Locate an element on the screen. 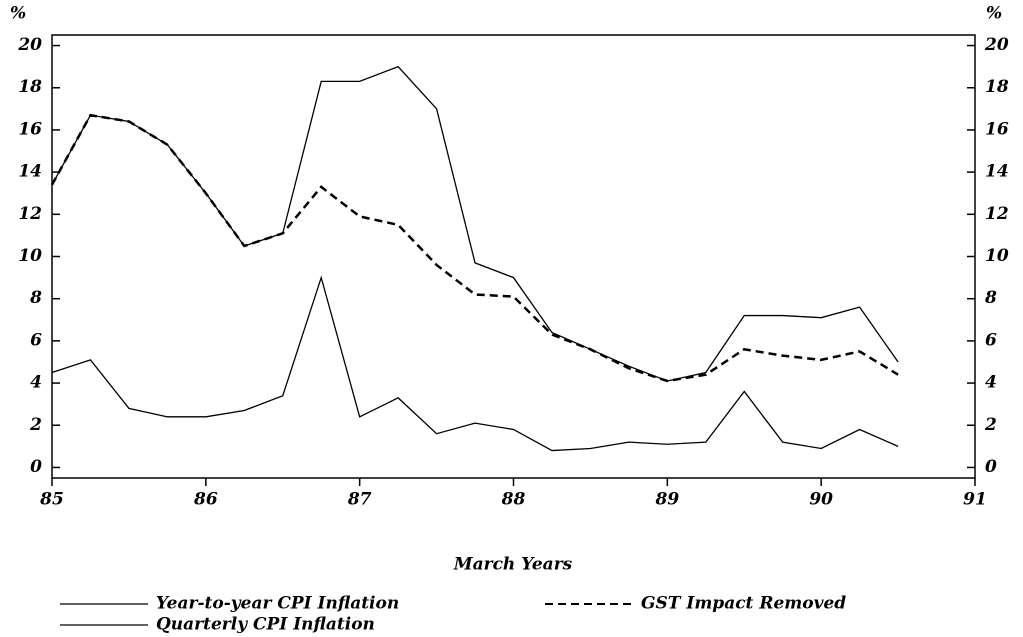 The width and height of the screenshot is (1023, 637). x-tick-label: 87 is located at coordinates (359, 500).